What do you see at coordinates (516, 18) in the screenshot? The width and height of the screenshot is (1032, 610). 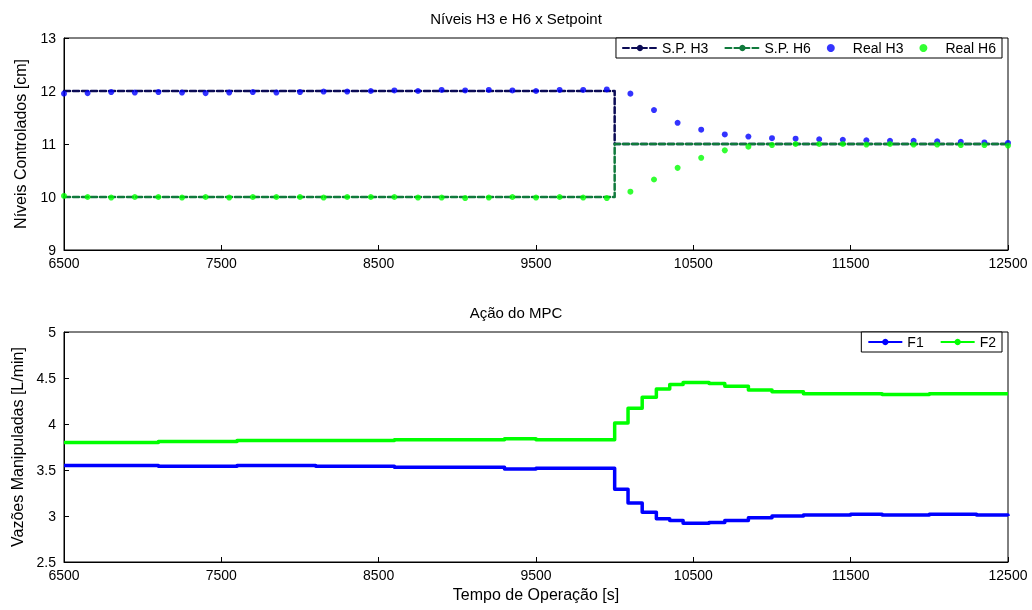 I see `chart-title: Níveis H3 e H6 x Setpoint` at bounding box center [516, 18].